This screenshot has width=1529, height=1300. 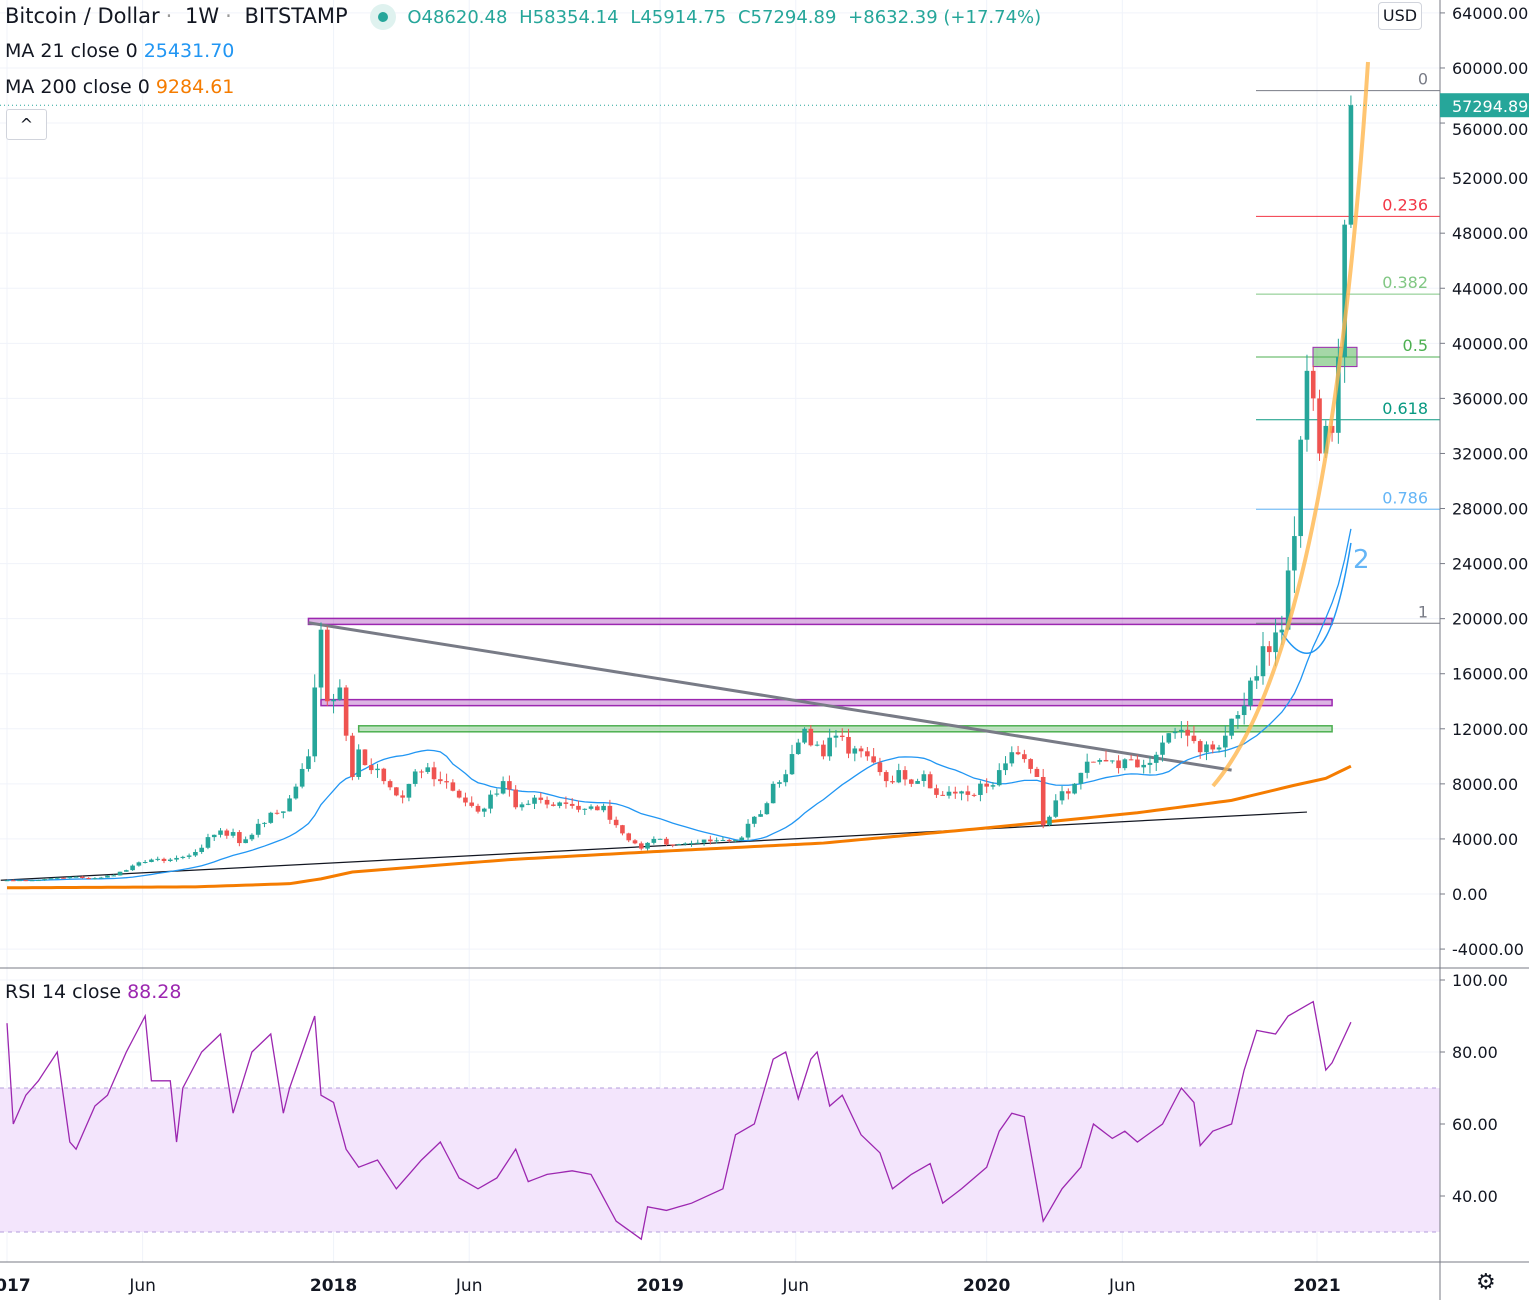 I want to click on symbol-name: Bitcoin / Dollar, so click(x=82, y=16).